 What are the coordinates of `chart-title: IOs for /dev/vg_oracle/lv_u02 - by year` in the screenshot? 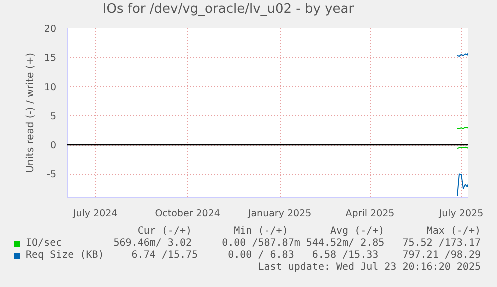 It's located at (229, 9).